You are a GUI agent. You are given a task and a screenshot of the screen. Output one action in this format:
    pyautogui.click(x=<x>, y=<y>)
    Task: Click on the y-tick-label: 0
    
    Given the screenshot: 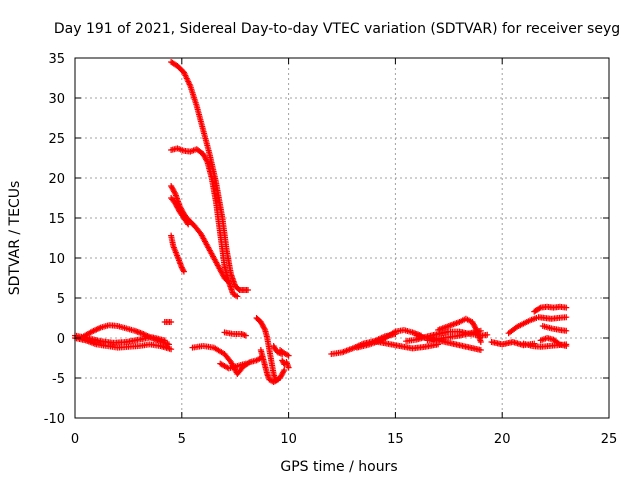 What is the action you would take?
    pyautogui.click(x=61, y=339)
    